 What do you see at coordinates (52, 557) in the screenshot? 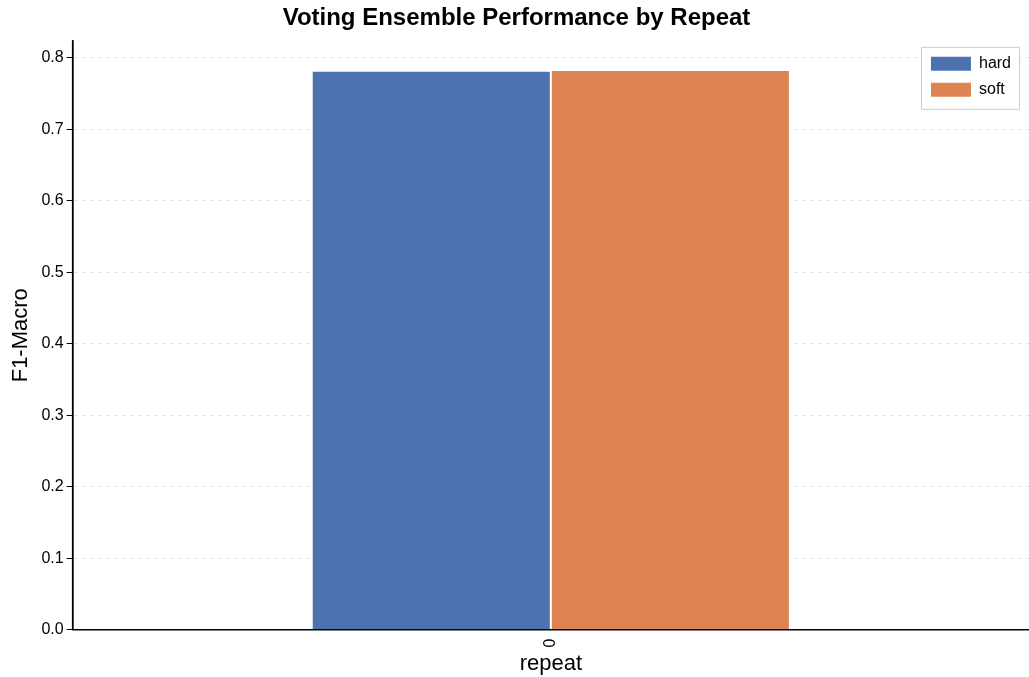
I see `y-tick-label: 0.1` at bounding box center [52, 557].